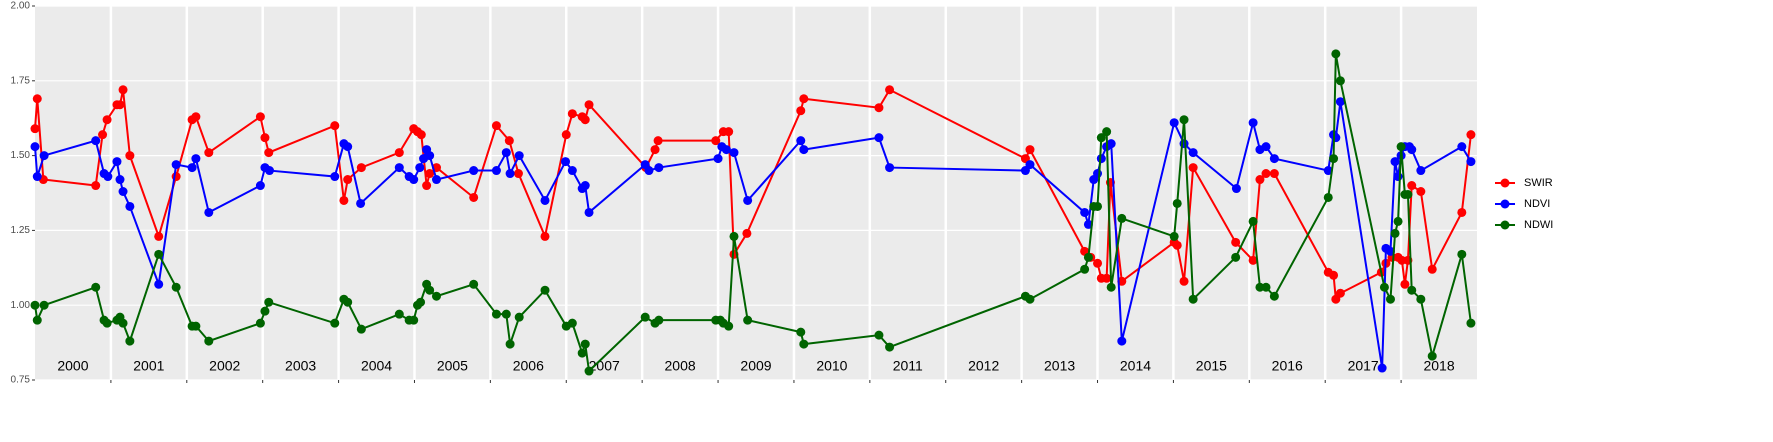 The image size is (1773, 442). Describe the element at coordinates (72, 366) in the screenshot. I see `year-label: 2000` at that location.